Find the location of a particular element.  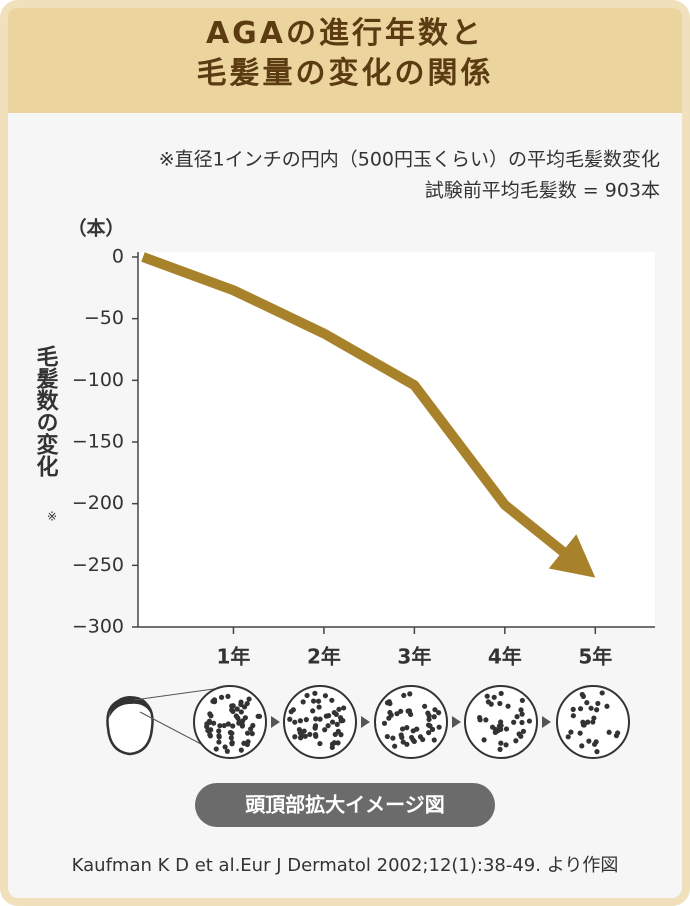

y-tick-label: −250 is located at coordinates (98, 565).